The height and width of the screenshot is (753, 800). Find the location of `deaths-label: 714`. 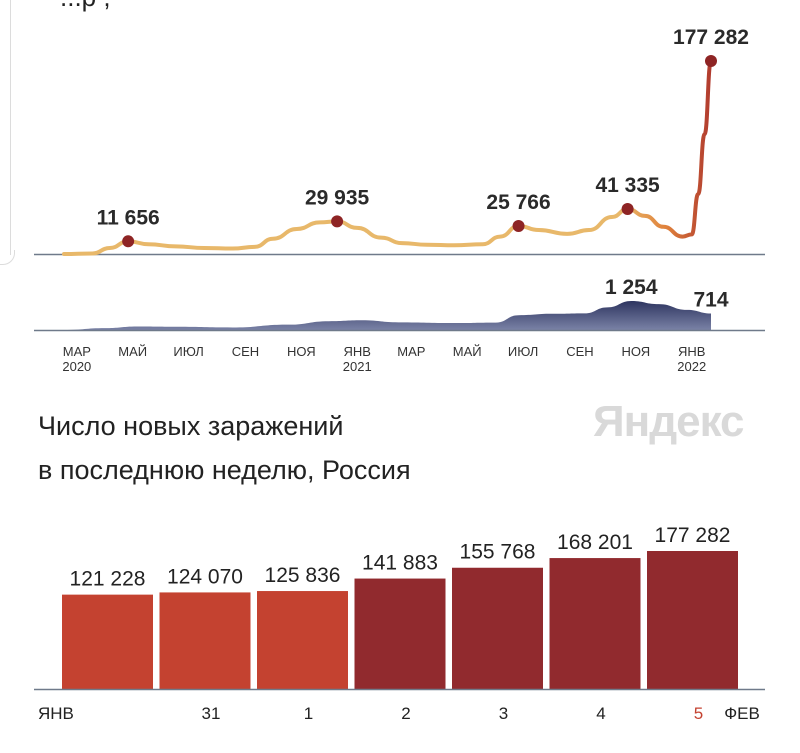

deaths-label: 714 is located at coordinates (710, 299).